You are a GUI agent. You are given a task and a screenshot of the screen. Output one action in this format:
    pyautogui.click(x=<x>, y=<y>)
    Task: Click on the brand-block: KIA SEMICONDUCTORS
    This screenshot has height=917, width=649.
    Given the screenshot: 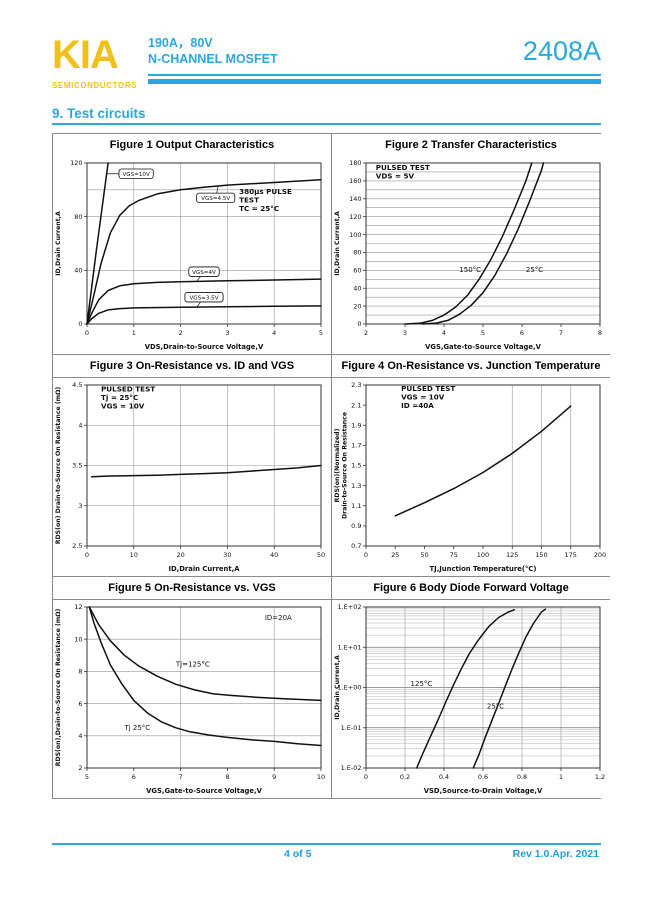 What is the action you would take?
    pyautogui.click(x=100, y=62)
    